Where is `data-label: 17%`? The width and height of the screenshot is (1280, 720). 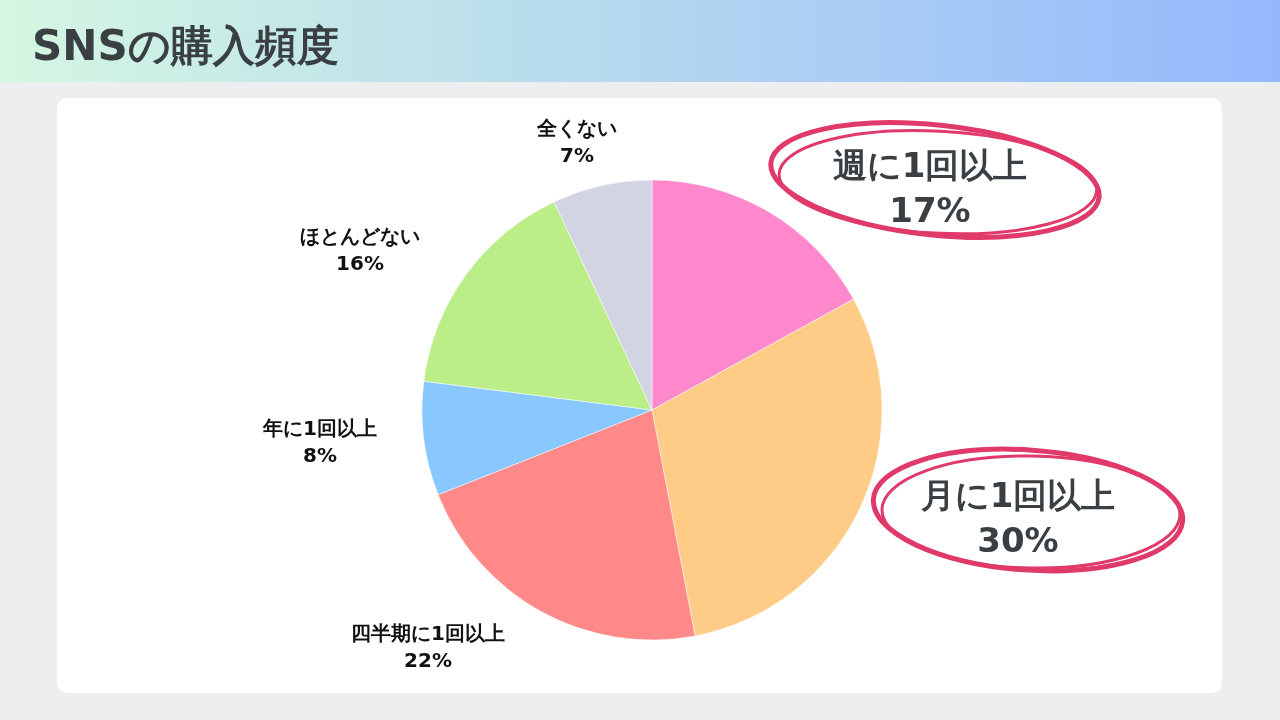 data-label: 17% is located at coordinates (930, 210).